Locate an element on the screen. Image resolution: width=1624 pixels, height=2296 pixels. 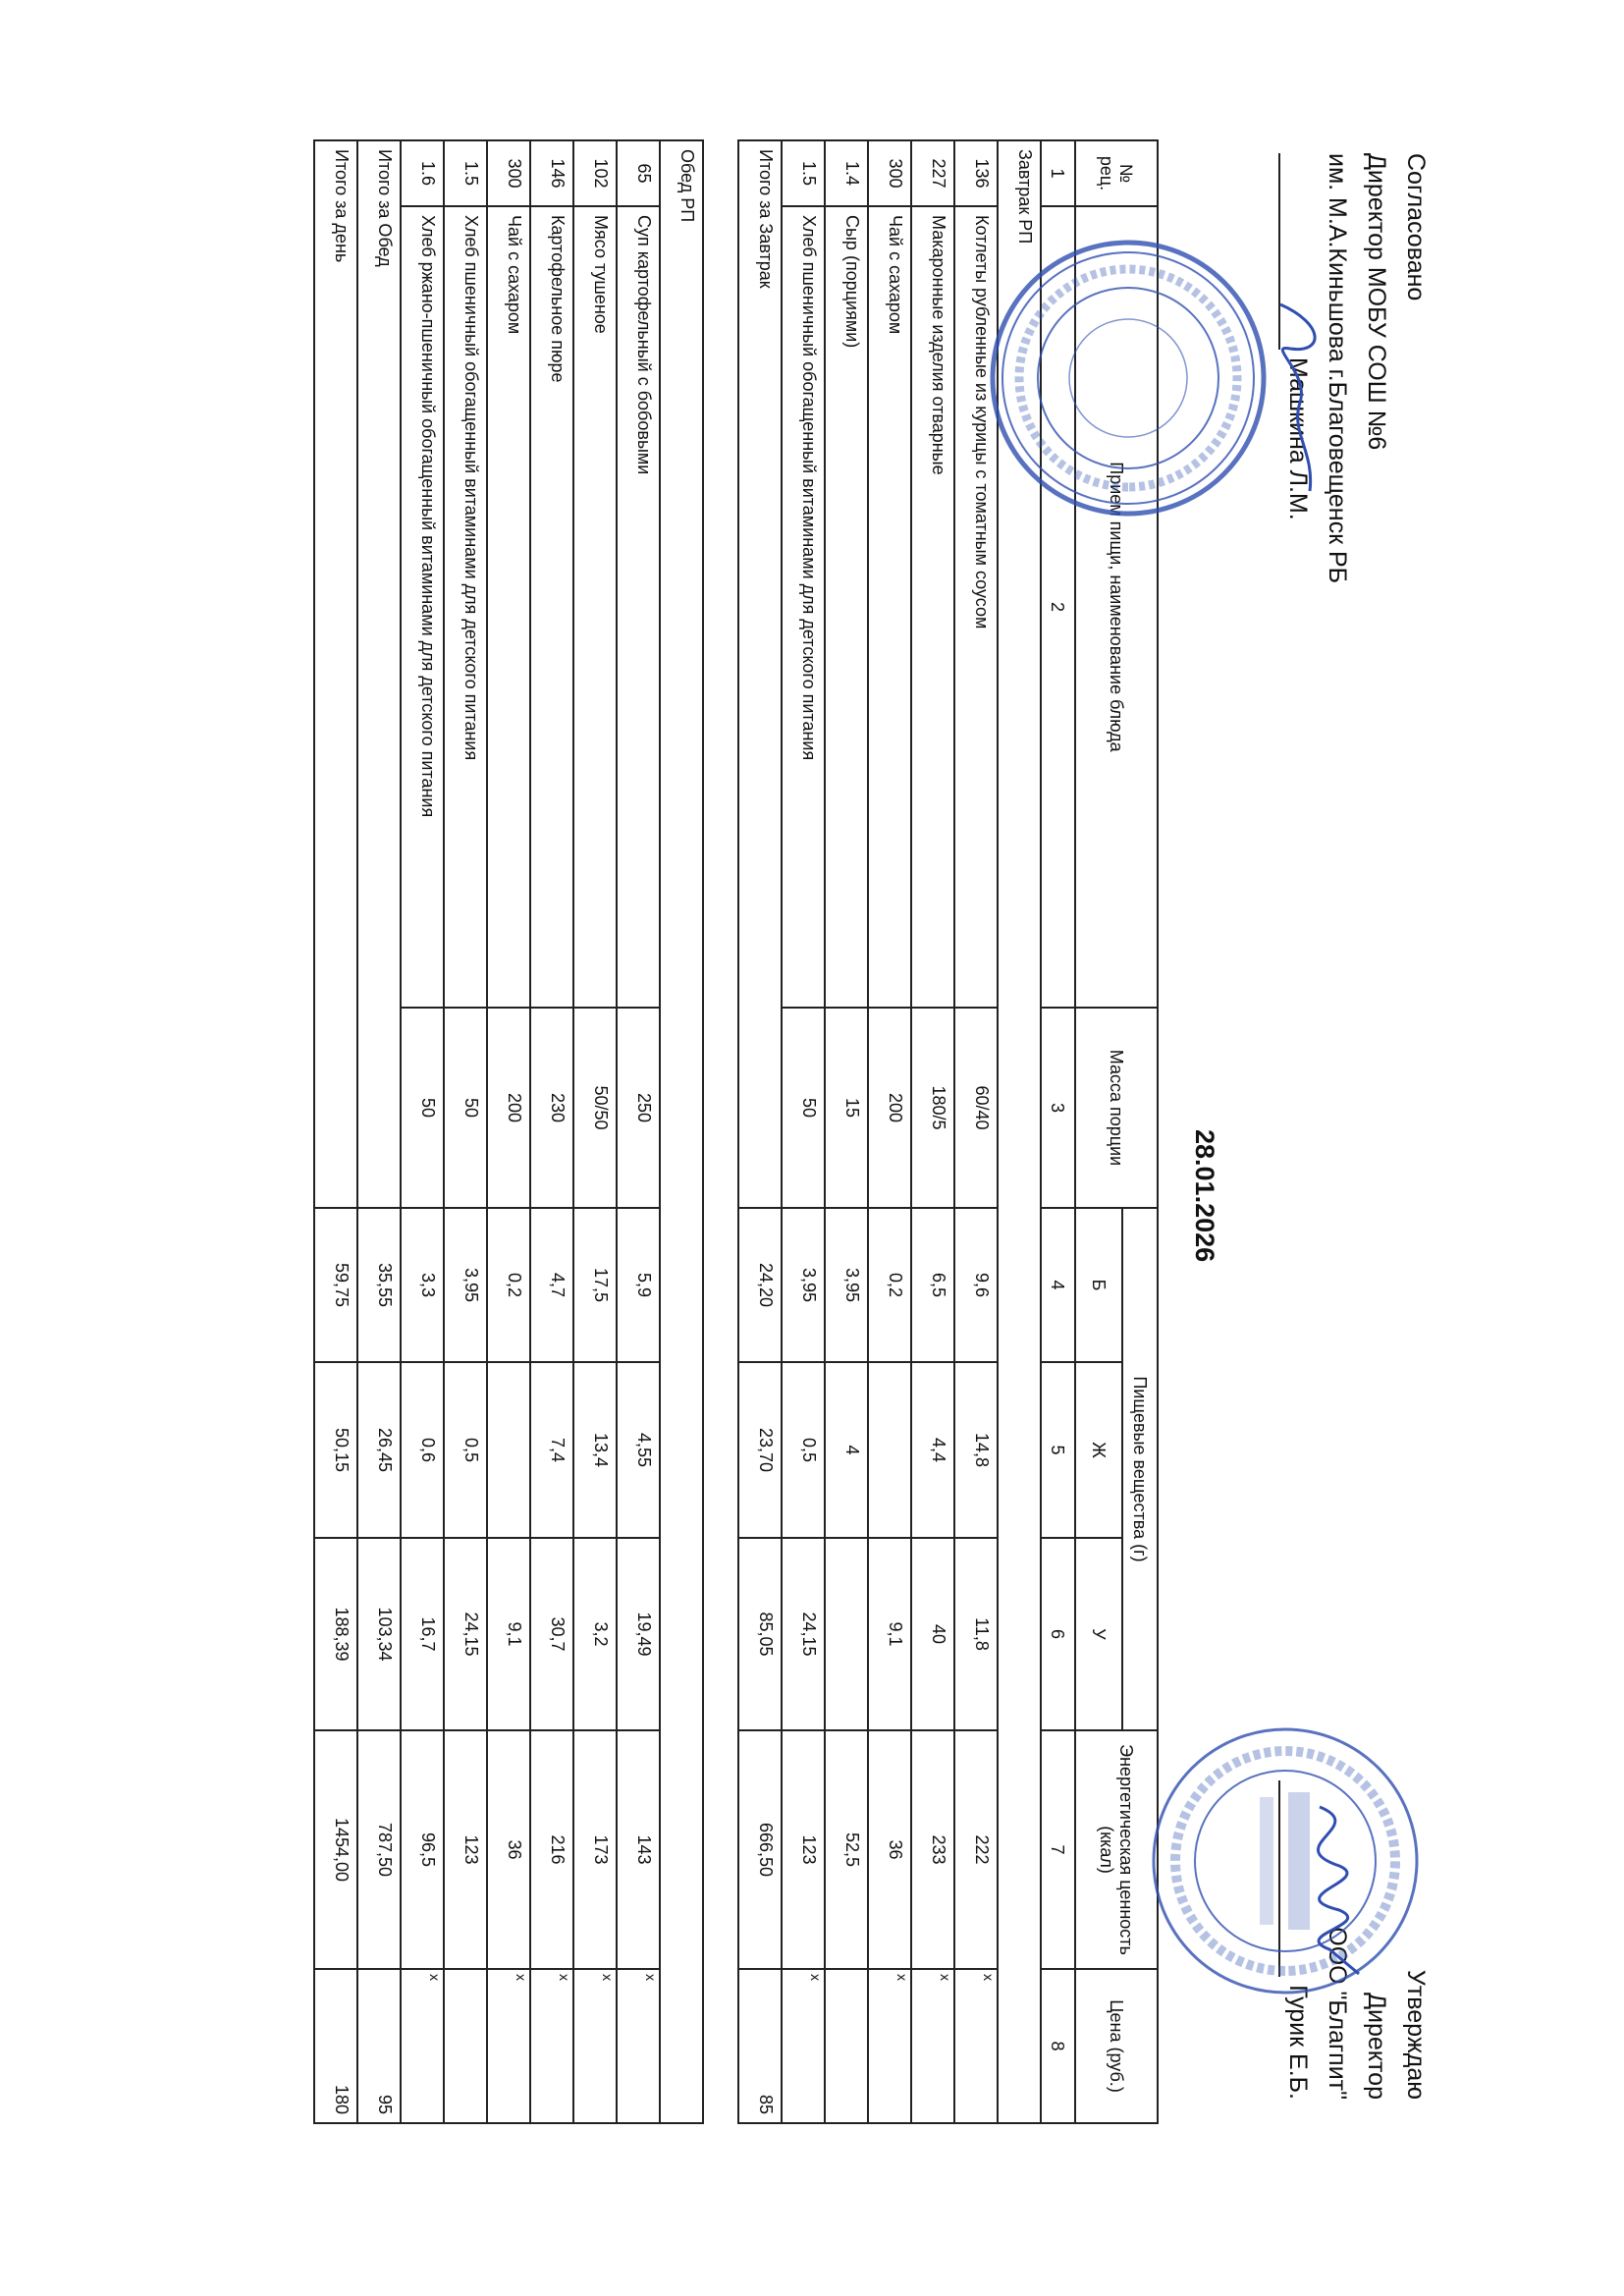
carbs-value: 11,8 is located at coordinates (976, 1634).